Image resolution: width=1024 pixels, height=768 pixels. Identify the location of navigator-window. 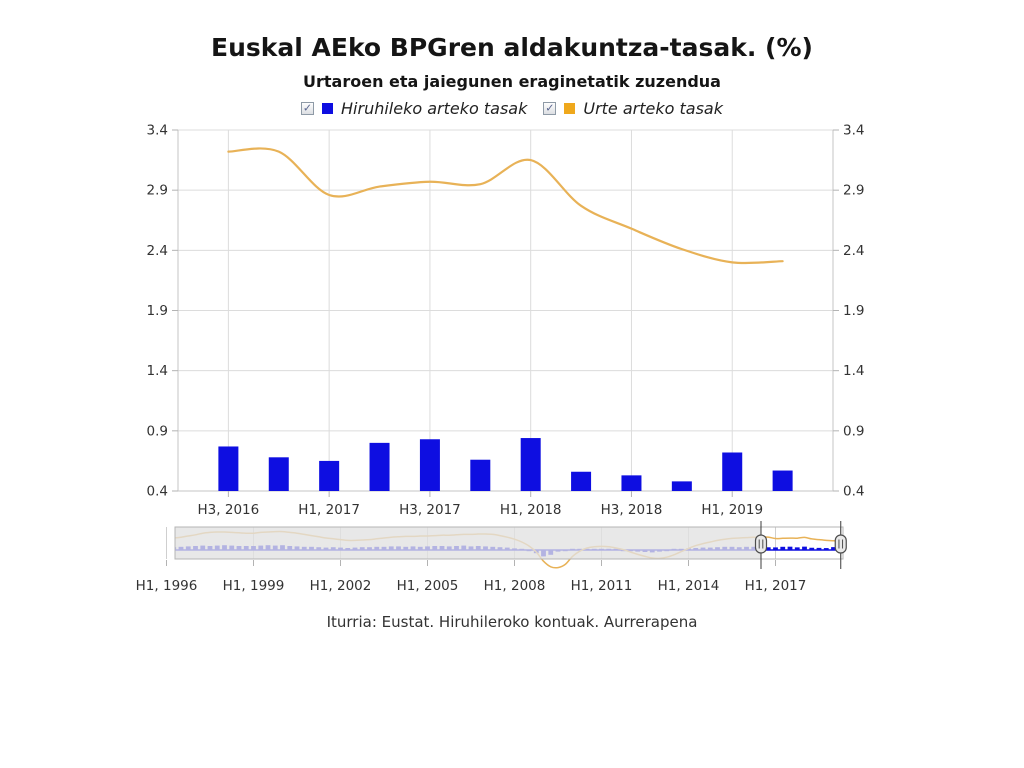
(801, 543).